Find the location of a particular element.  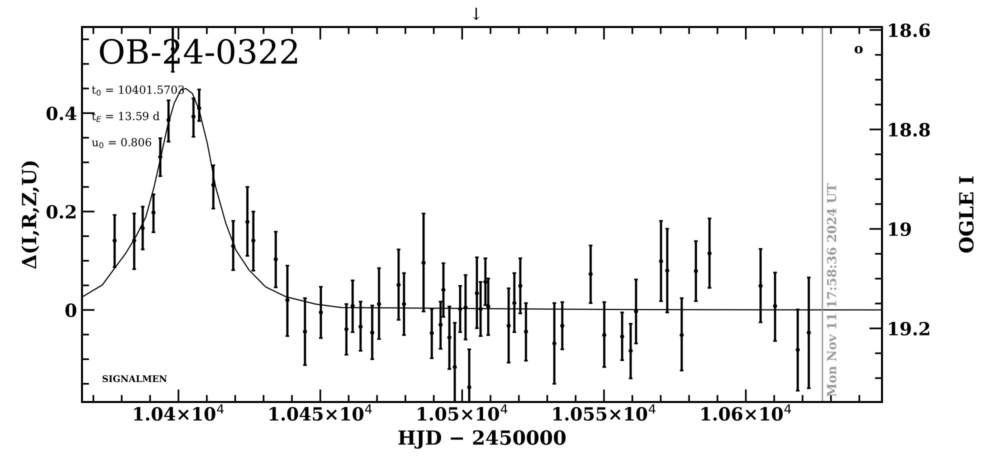

annotation: Mon Nov 11 17:58:36 2024 UT is located at coordinates (831, 290).